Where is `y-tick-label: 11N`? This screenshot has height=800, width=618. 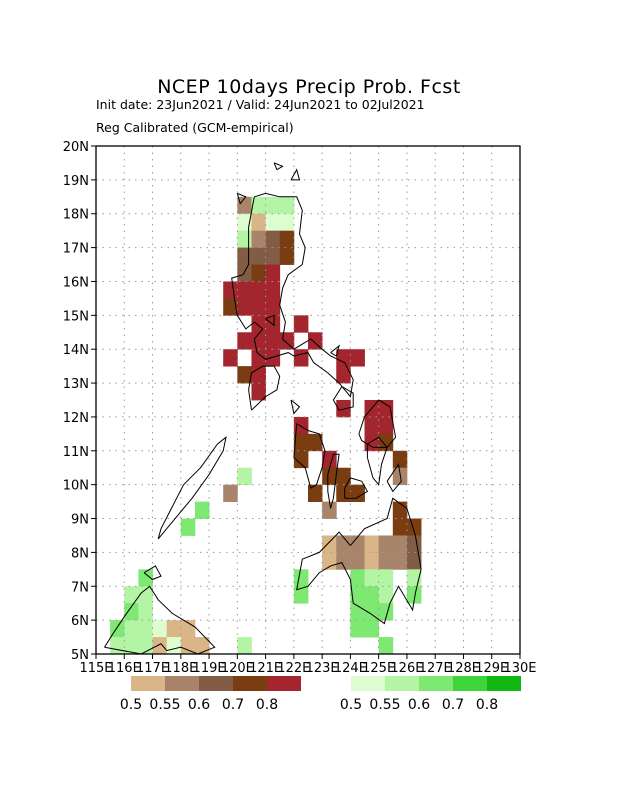
y-tick-label: 11N is located at coordinates (76, 452).